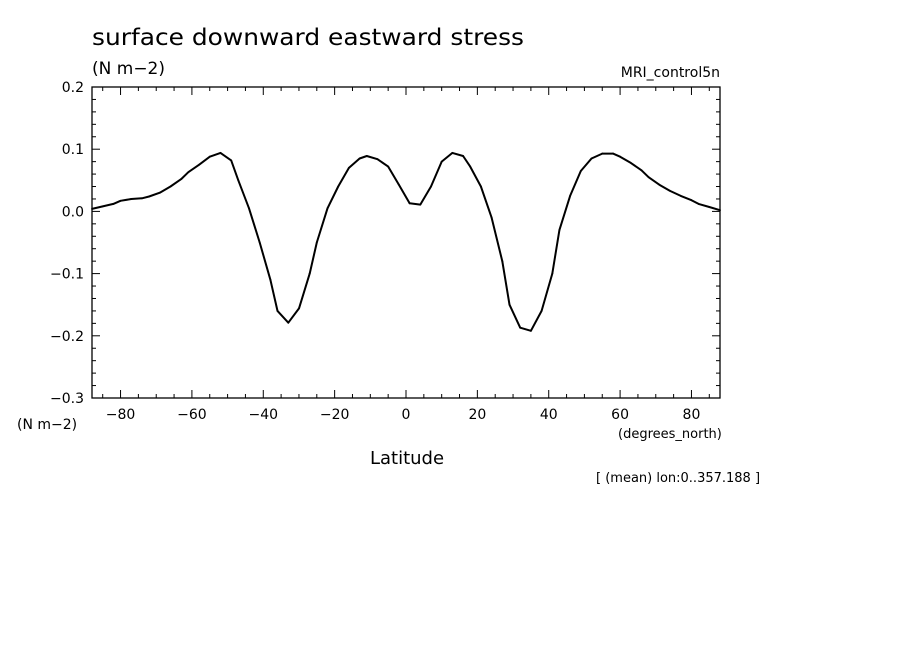 This screenshot has width=904, height=654. Describe the element at coordinates (73, 212) in the screenshot. I see `y-tick-label: 0.0` at that location.